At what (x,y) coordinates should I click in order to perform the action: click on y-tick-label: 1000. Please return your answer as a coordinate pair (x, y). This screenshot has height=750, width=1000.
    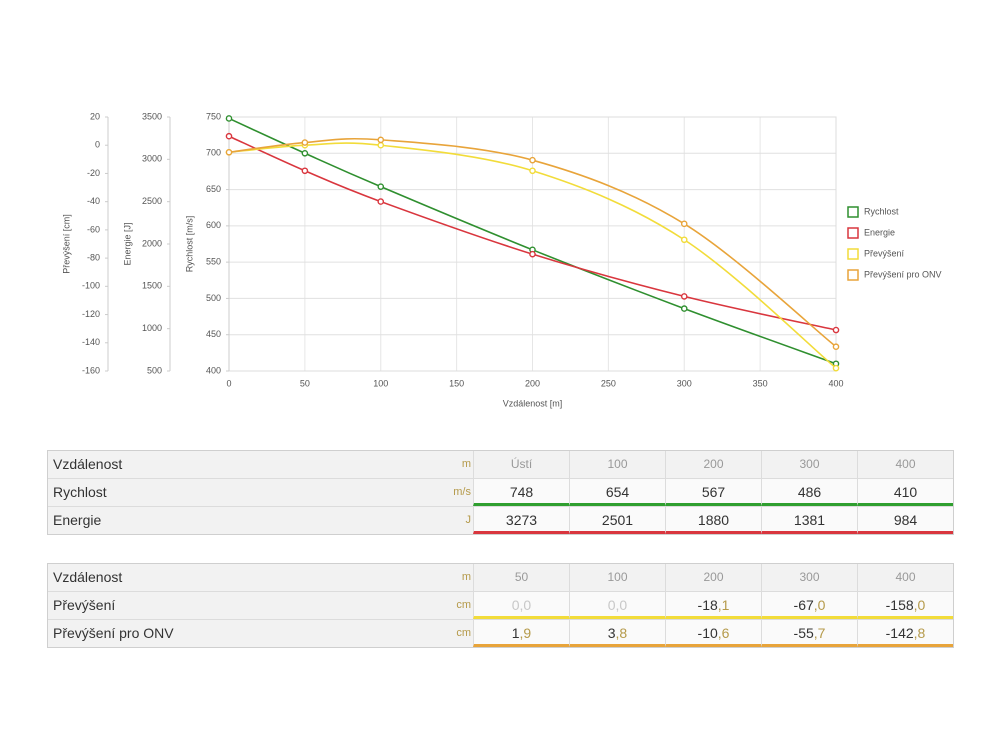
    Looking at the image, I should click on (152, 328).